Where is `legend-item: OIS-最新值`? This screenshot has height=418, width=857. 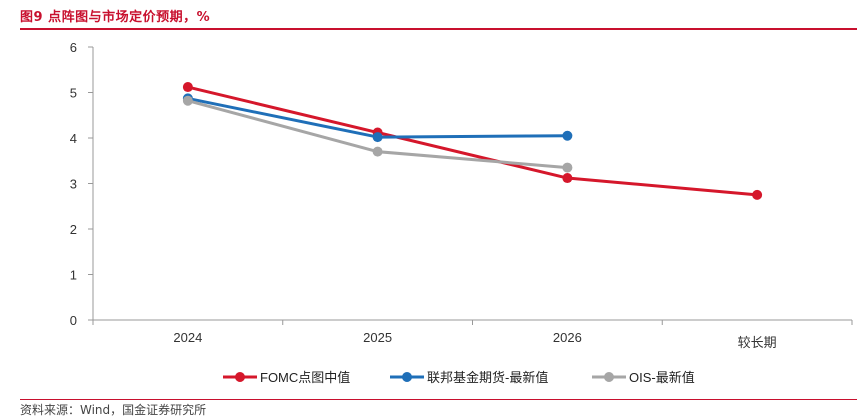
legend-item: OIS-最新值 is located at coordinates (643, 377).